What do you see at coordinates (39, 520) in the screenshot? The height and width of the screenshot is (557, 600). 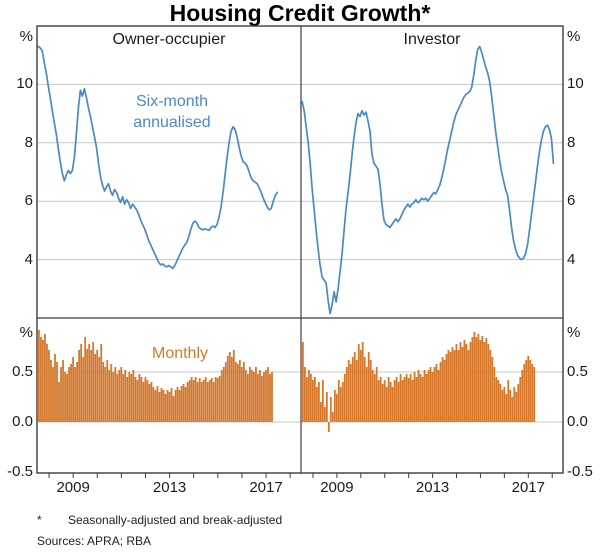 I see `footnote-marker: *` at bounding box center [39, 520].